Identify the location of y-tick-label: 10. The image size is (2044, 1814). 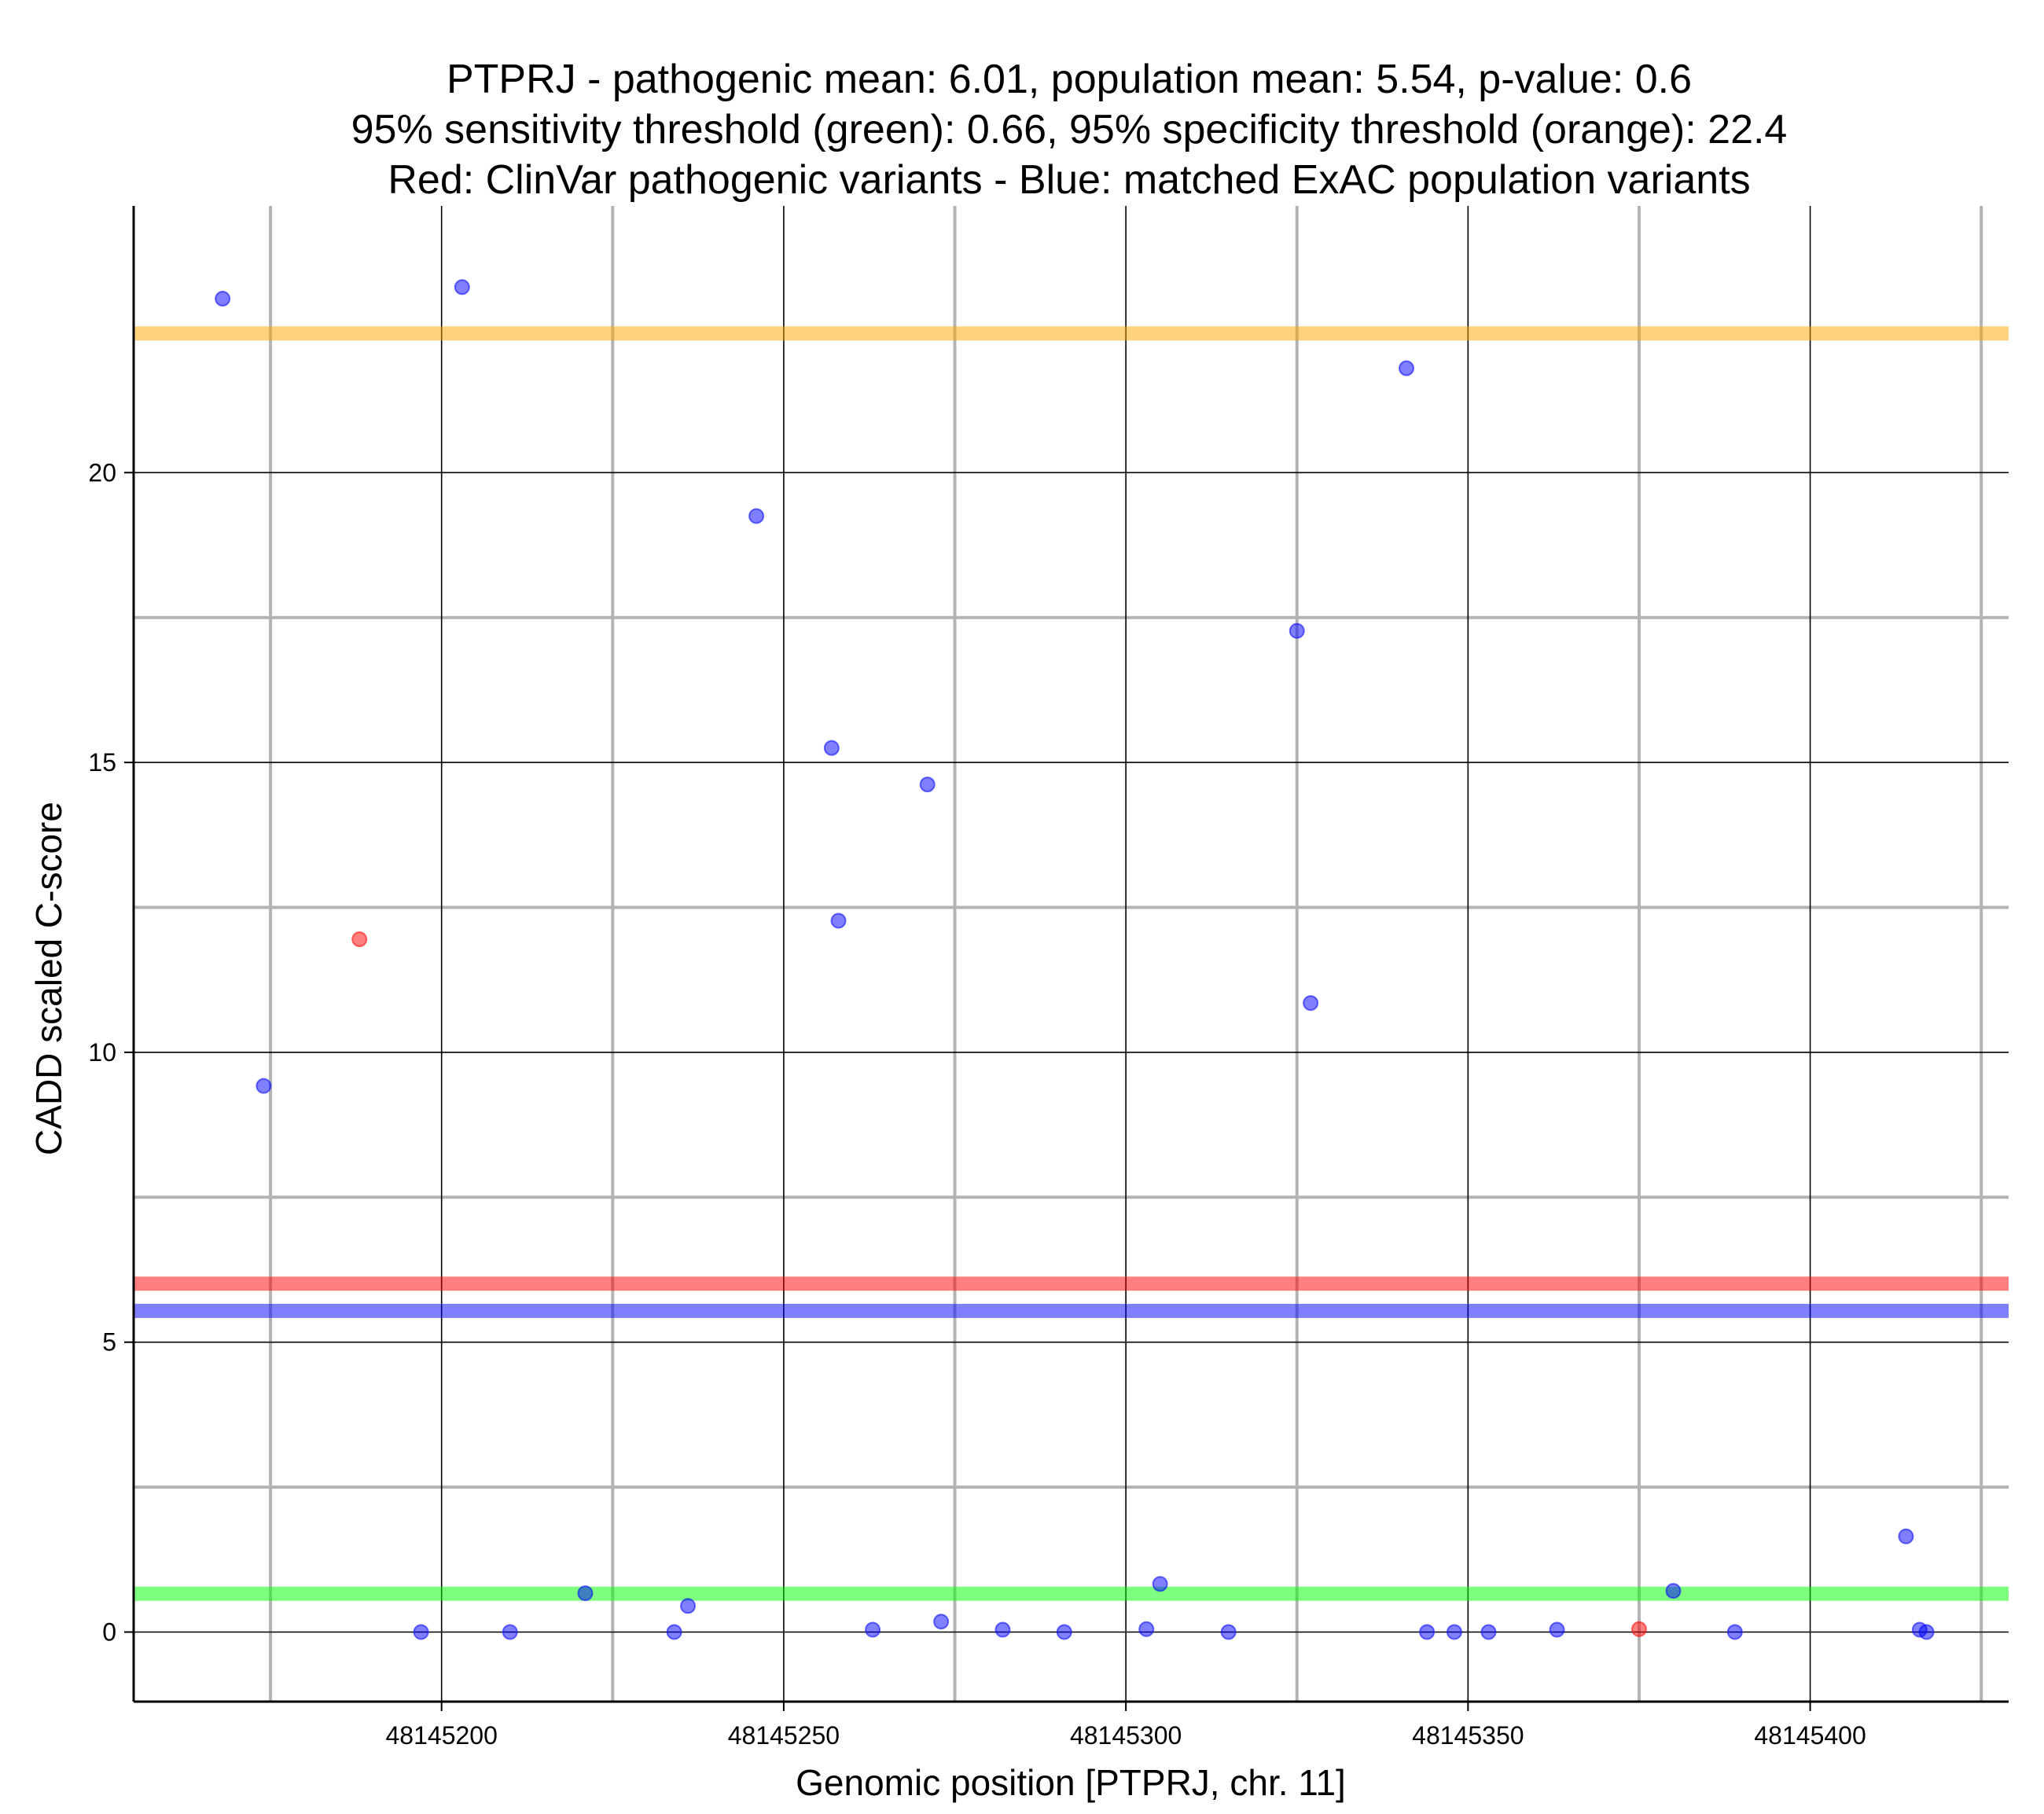
(102, 1052).